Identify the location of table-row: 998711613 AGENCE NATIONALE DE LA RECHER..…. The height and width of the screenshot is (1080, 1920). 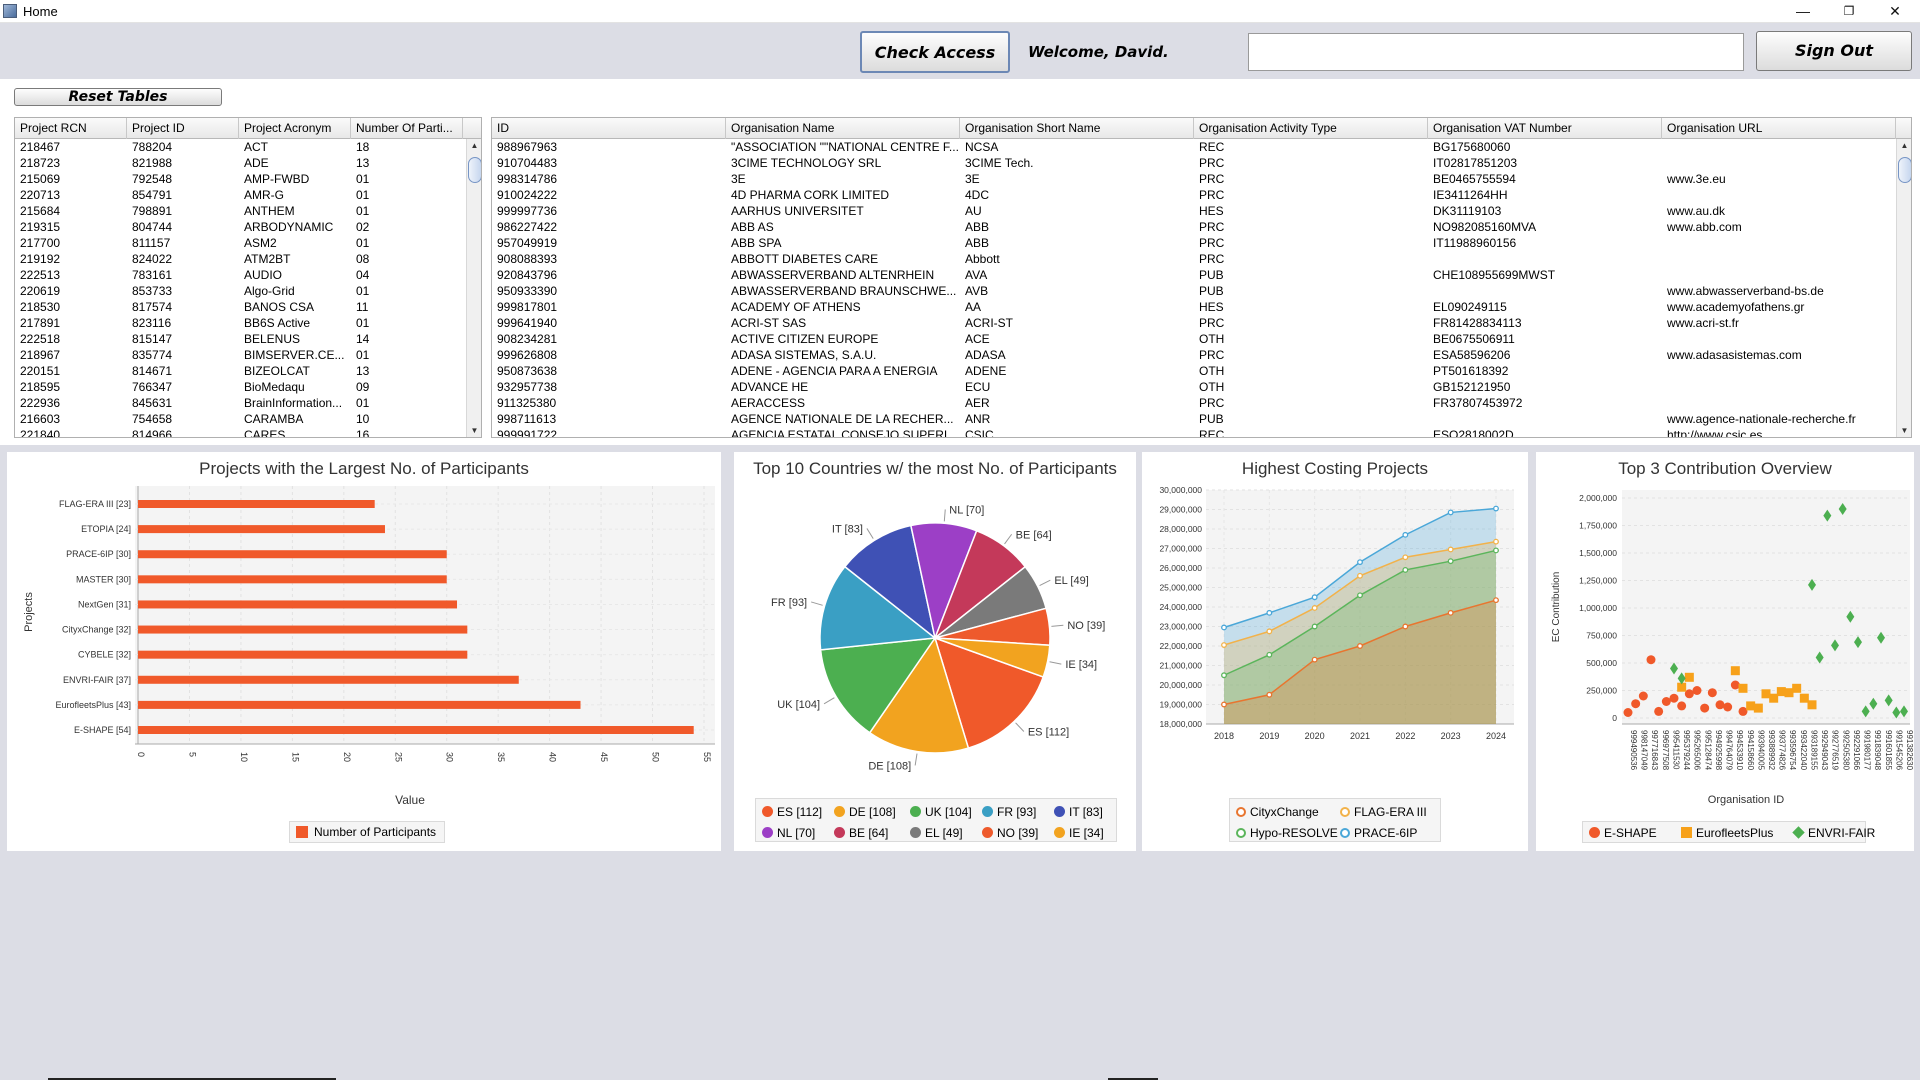
(1193, 419).